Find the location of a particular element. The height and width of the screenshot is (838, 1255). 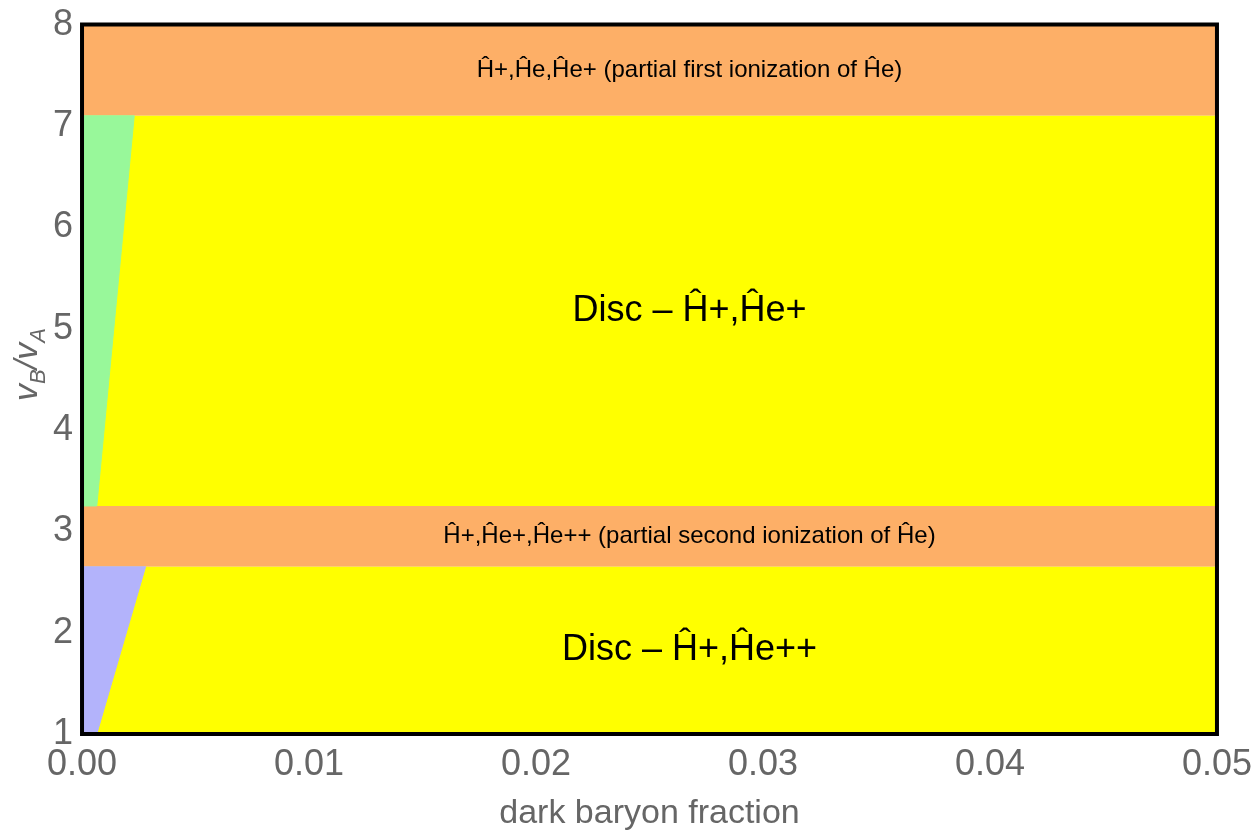

y-tick-label: 4 is located at coordinates (63, 427).